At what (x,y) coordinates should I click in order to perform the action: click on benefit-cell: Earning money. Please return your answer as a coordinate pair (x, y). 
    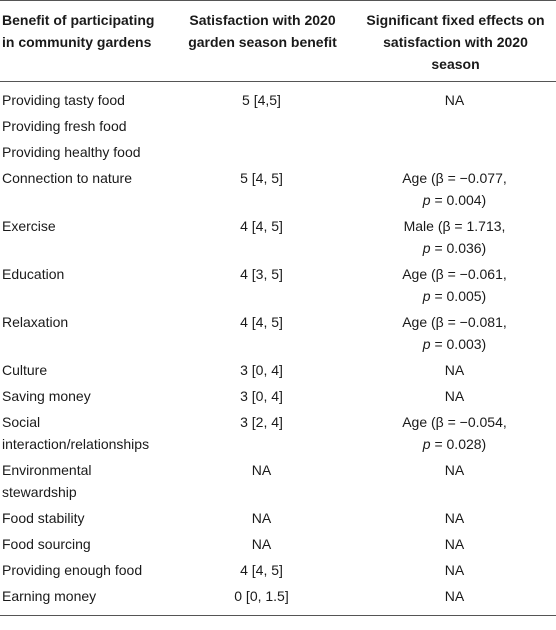
    Looking at the image, I should click on (85, 599).